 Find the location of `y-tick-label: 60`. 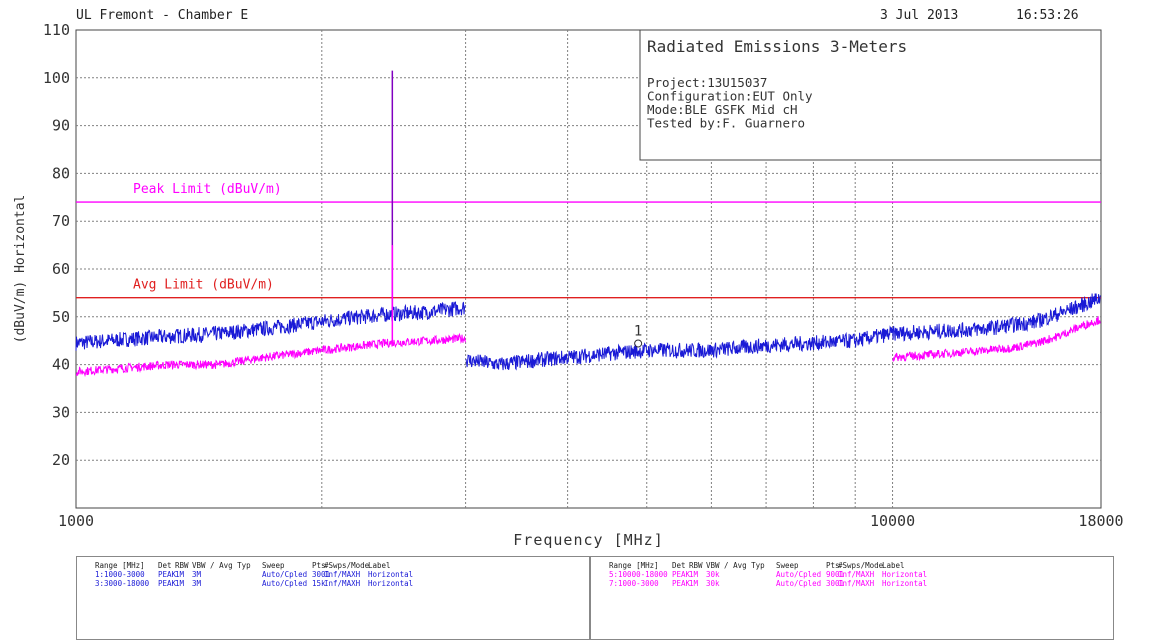

y-tick-label: 60 is located at coordinates (61, 269).